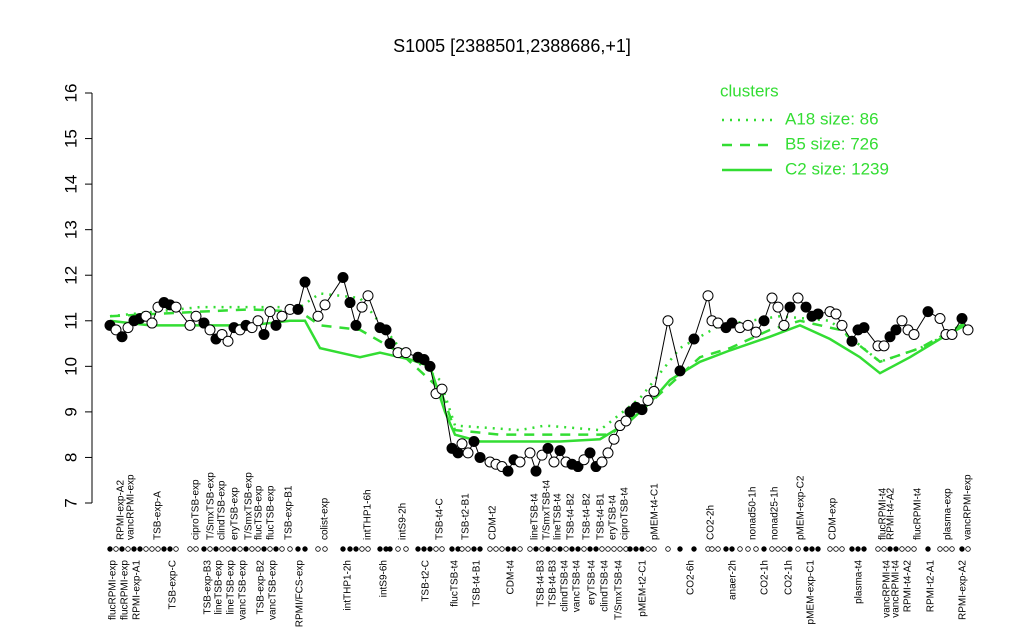 Image resolution: width=1024 pixels, height=640 pixels. I want to click on sample-label: plasma-exp, so click(948, 514).